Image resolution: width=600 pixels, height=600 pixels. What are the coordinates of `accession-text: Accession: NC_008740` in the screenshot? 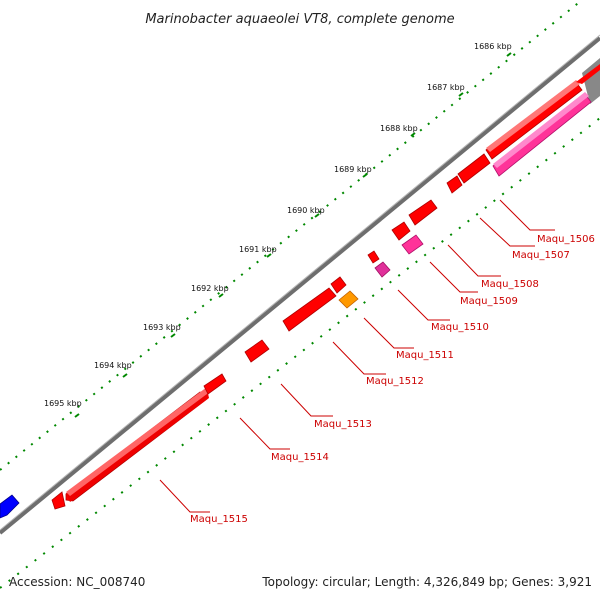 It's located at (77, 582).